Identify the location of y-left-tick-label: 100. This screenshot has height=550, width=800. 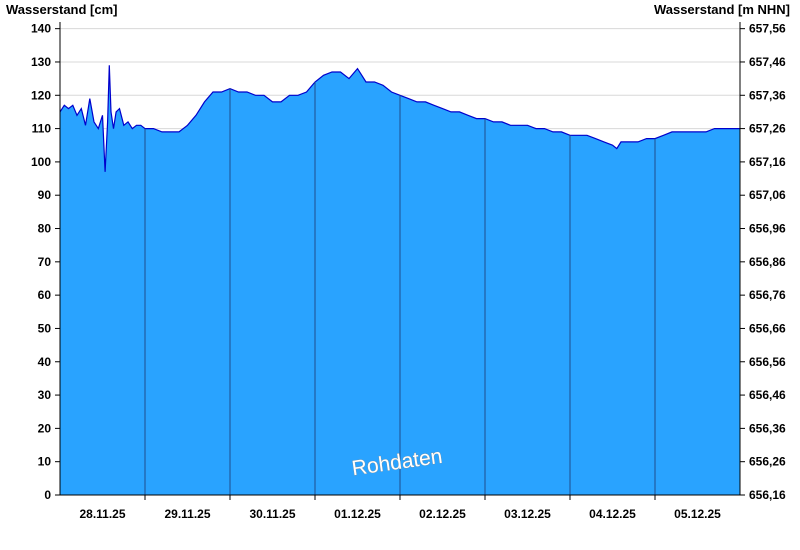
(41, 162).